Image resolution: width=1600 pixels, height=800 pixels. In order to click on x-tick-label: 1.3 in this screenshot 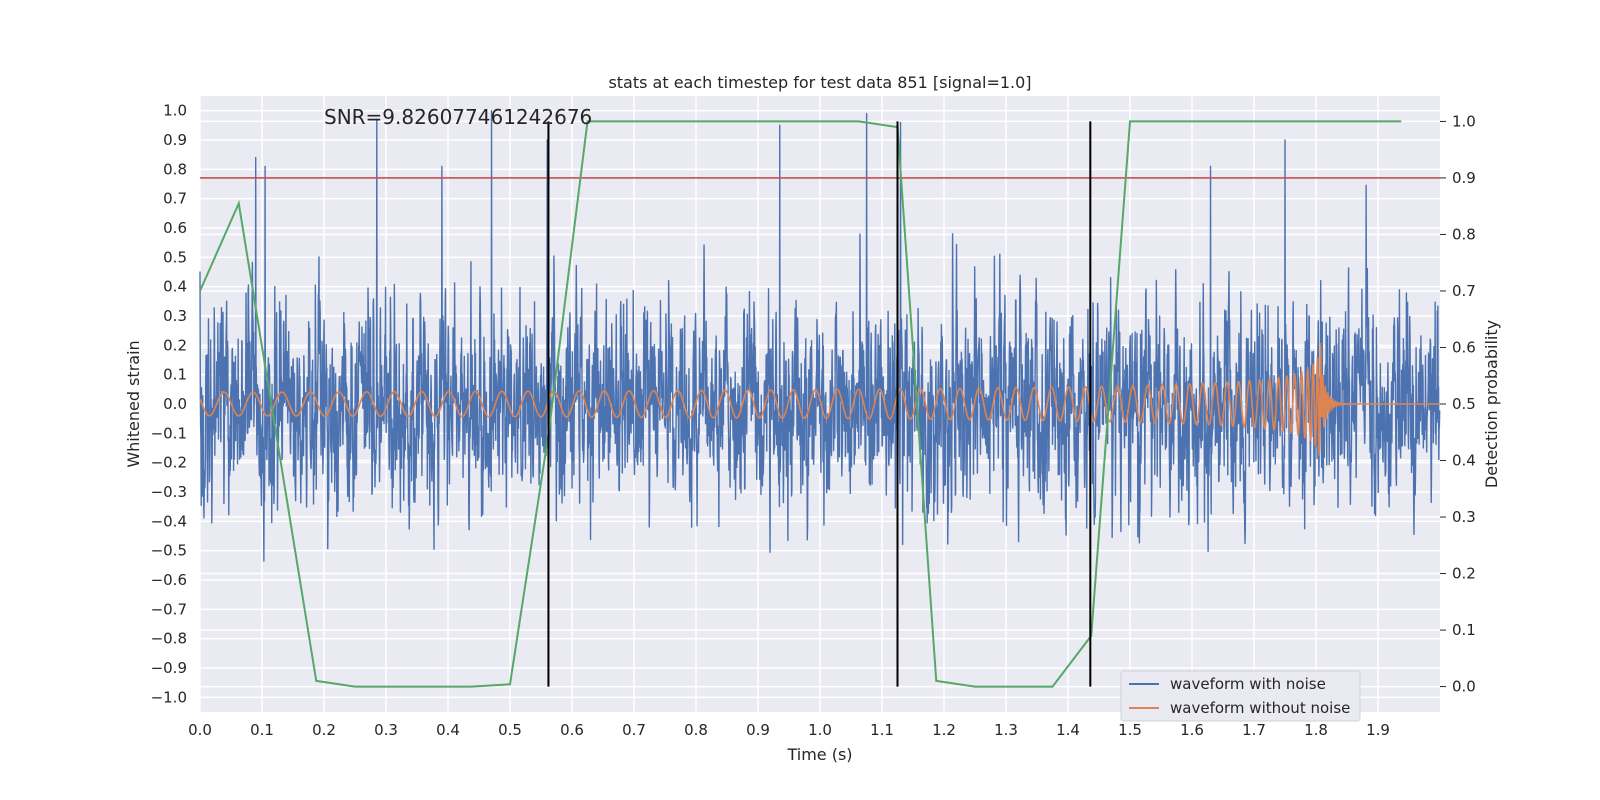, I will do `click(1006, 730)`.